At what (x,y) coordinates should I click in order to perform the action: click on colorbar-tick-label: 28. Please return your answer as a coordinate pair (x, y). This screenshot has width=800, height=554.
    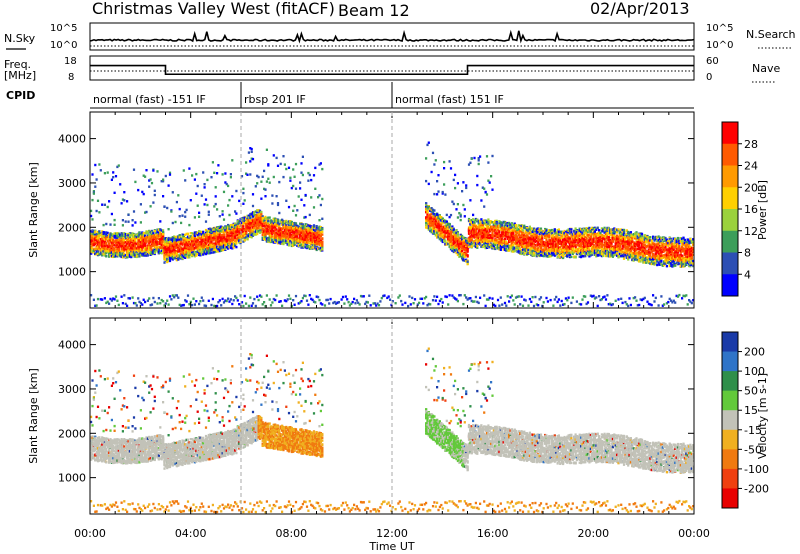
    Looking at the image, I should click on (751, 144).